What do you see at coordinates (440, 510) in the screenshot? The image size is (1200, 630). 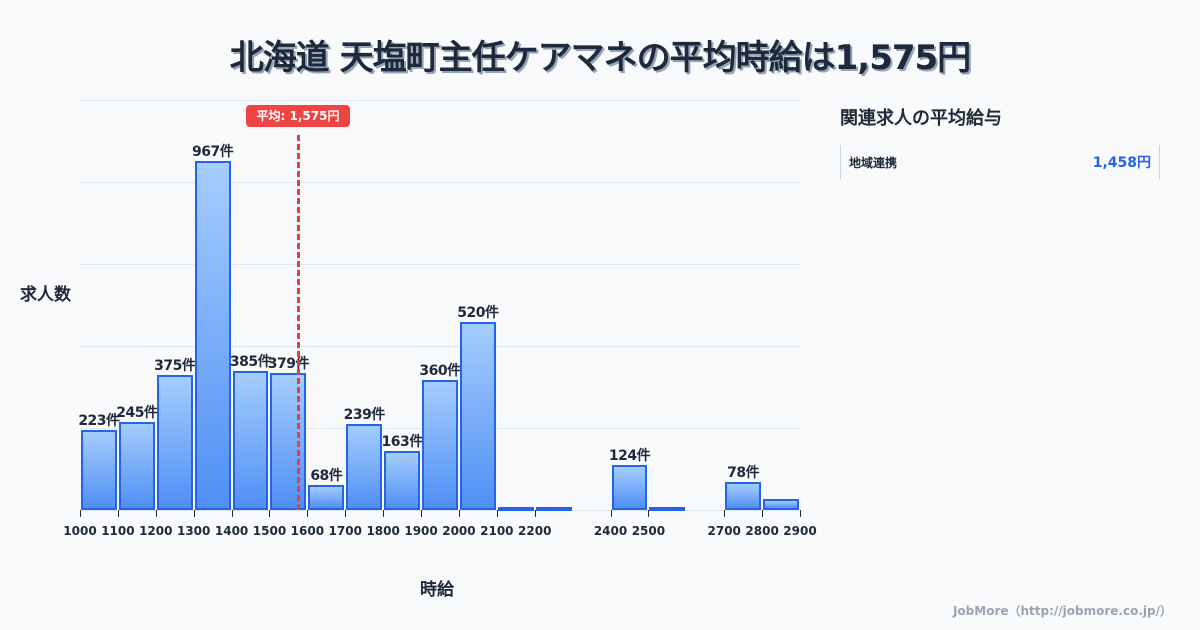 I see `x-axis-baseline` at bounding box center [440, 510].